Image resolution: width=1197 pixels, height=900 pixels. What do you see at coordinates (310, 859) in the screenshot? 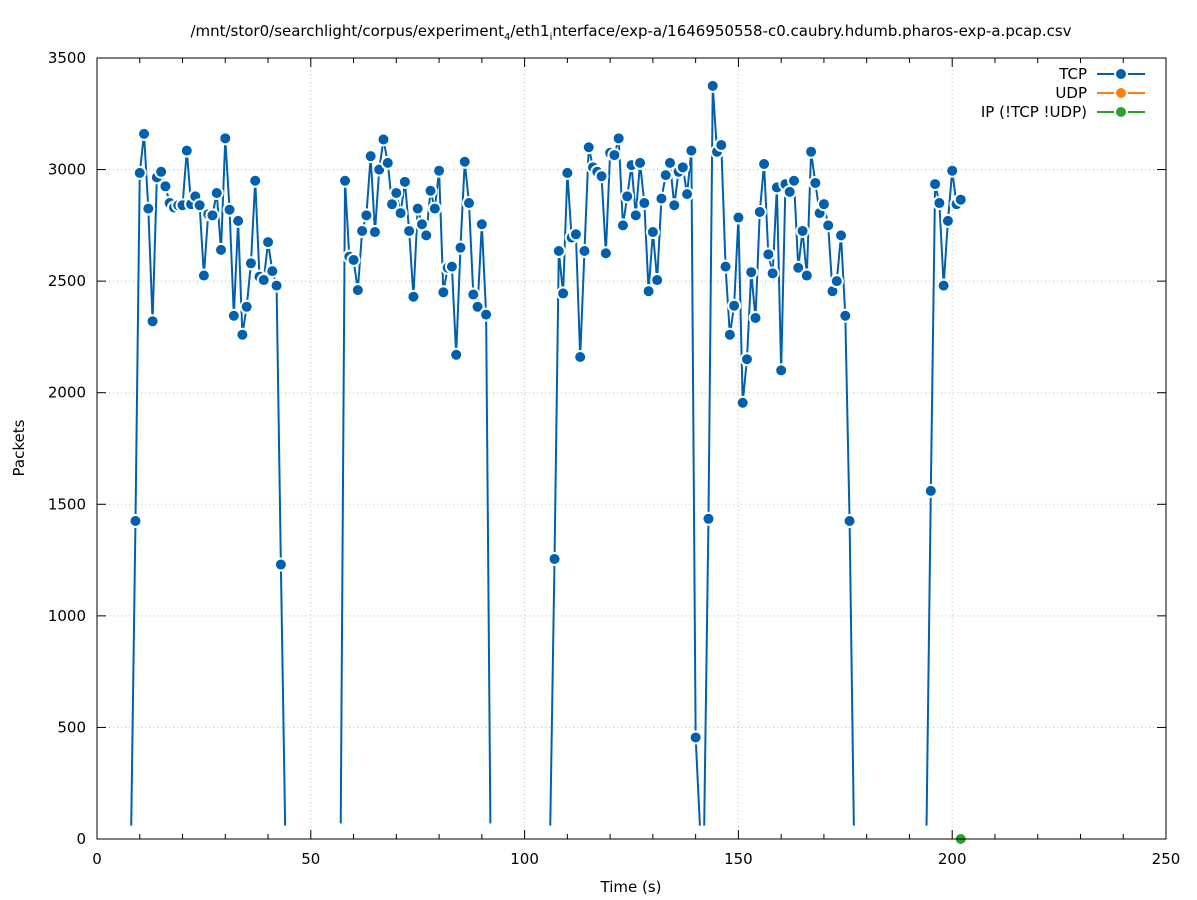
I see `x-tick-label: 50` at bounding box center [310, 859].